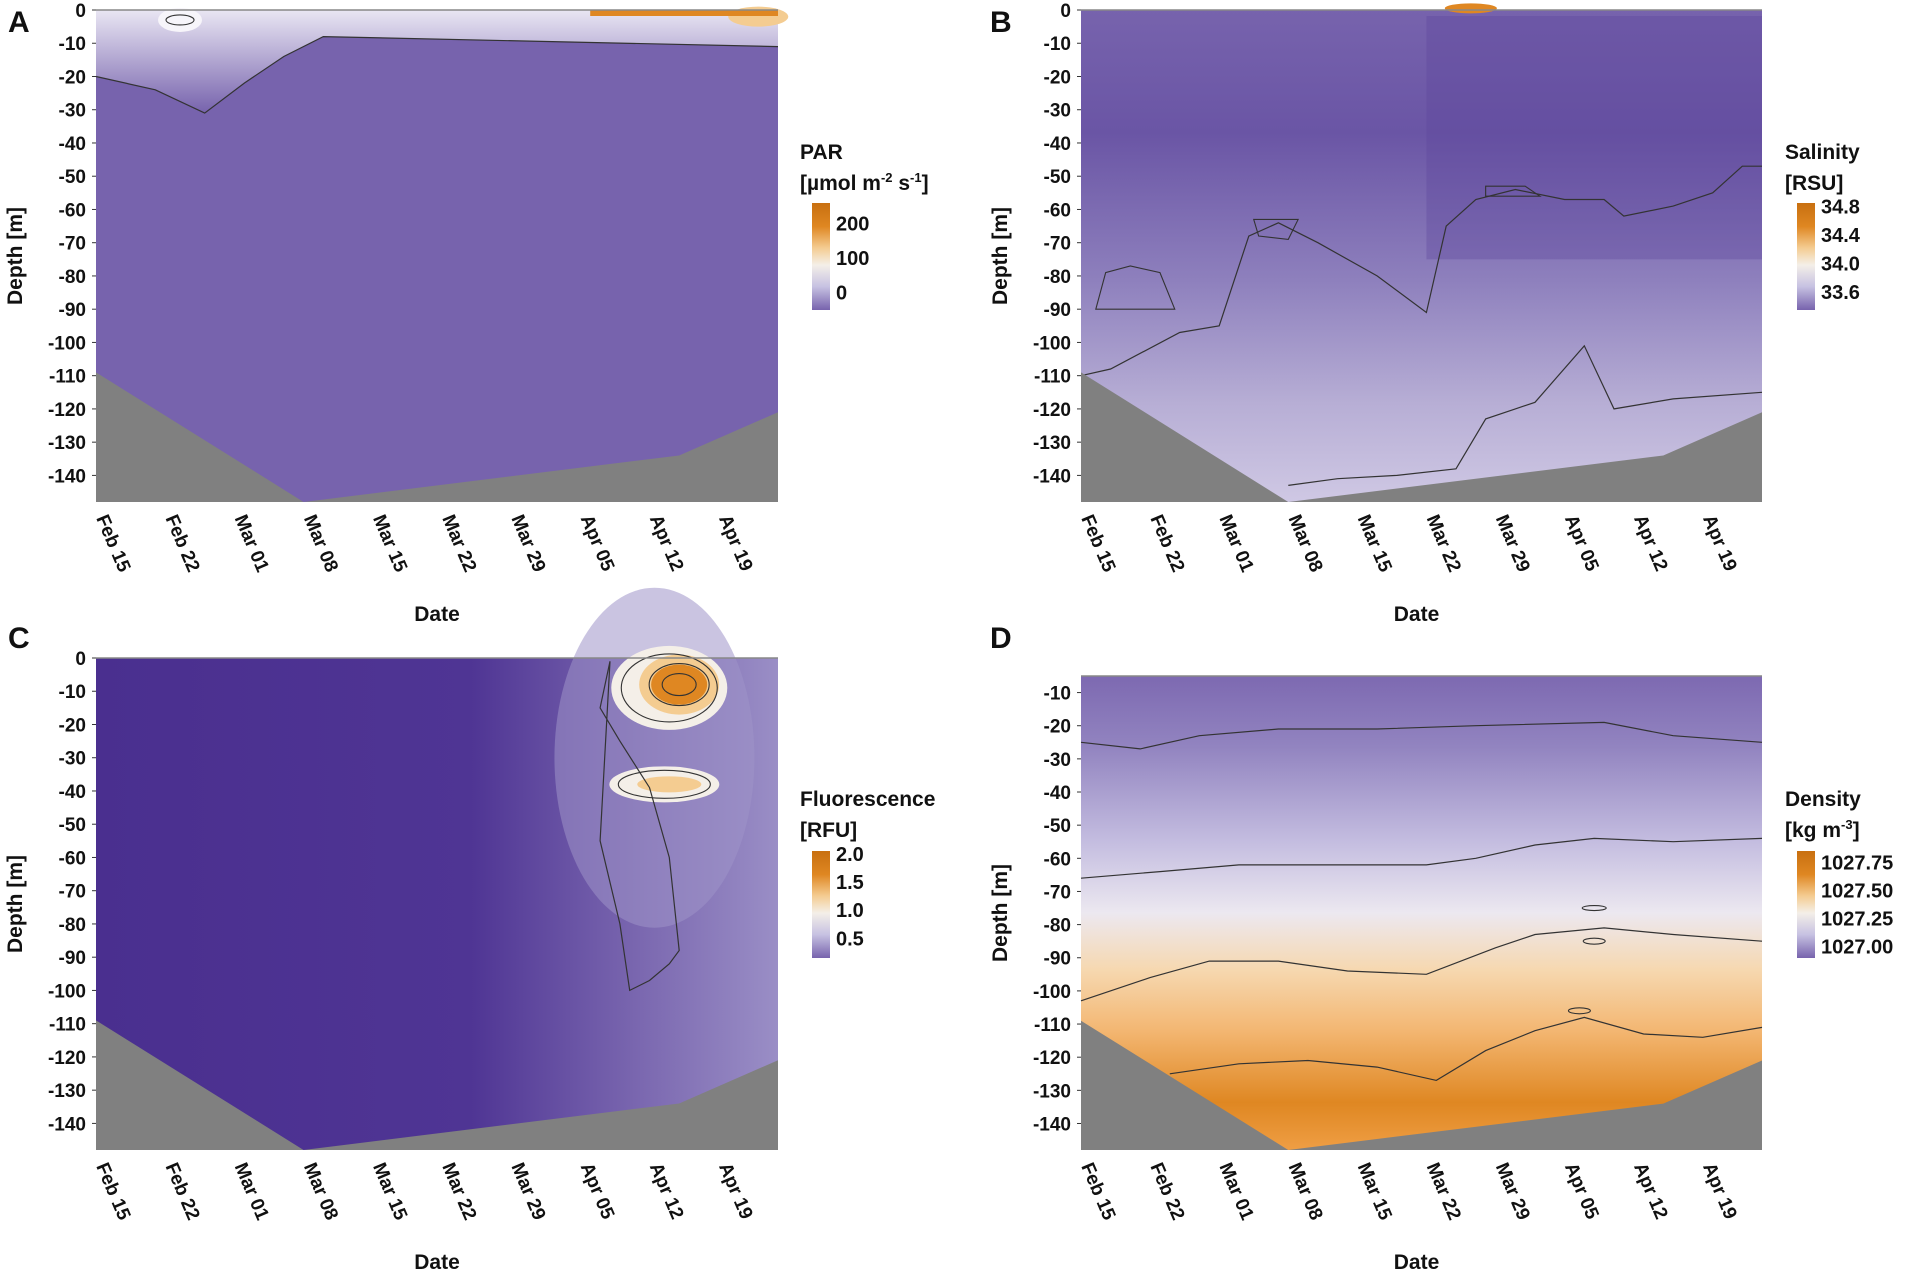  Describe the element at coordinates (1840, 208) in the screenshot. I see `colorbar-tick-label: 34.8` at that location.